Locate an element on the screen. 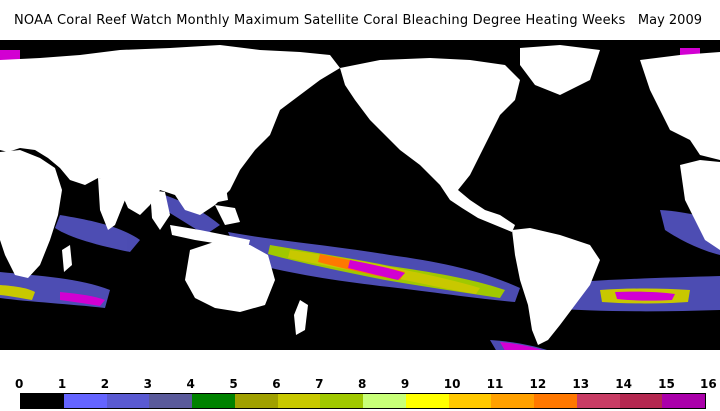  legend-label-7: 7 is located at coordinates (319, 384).